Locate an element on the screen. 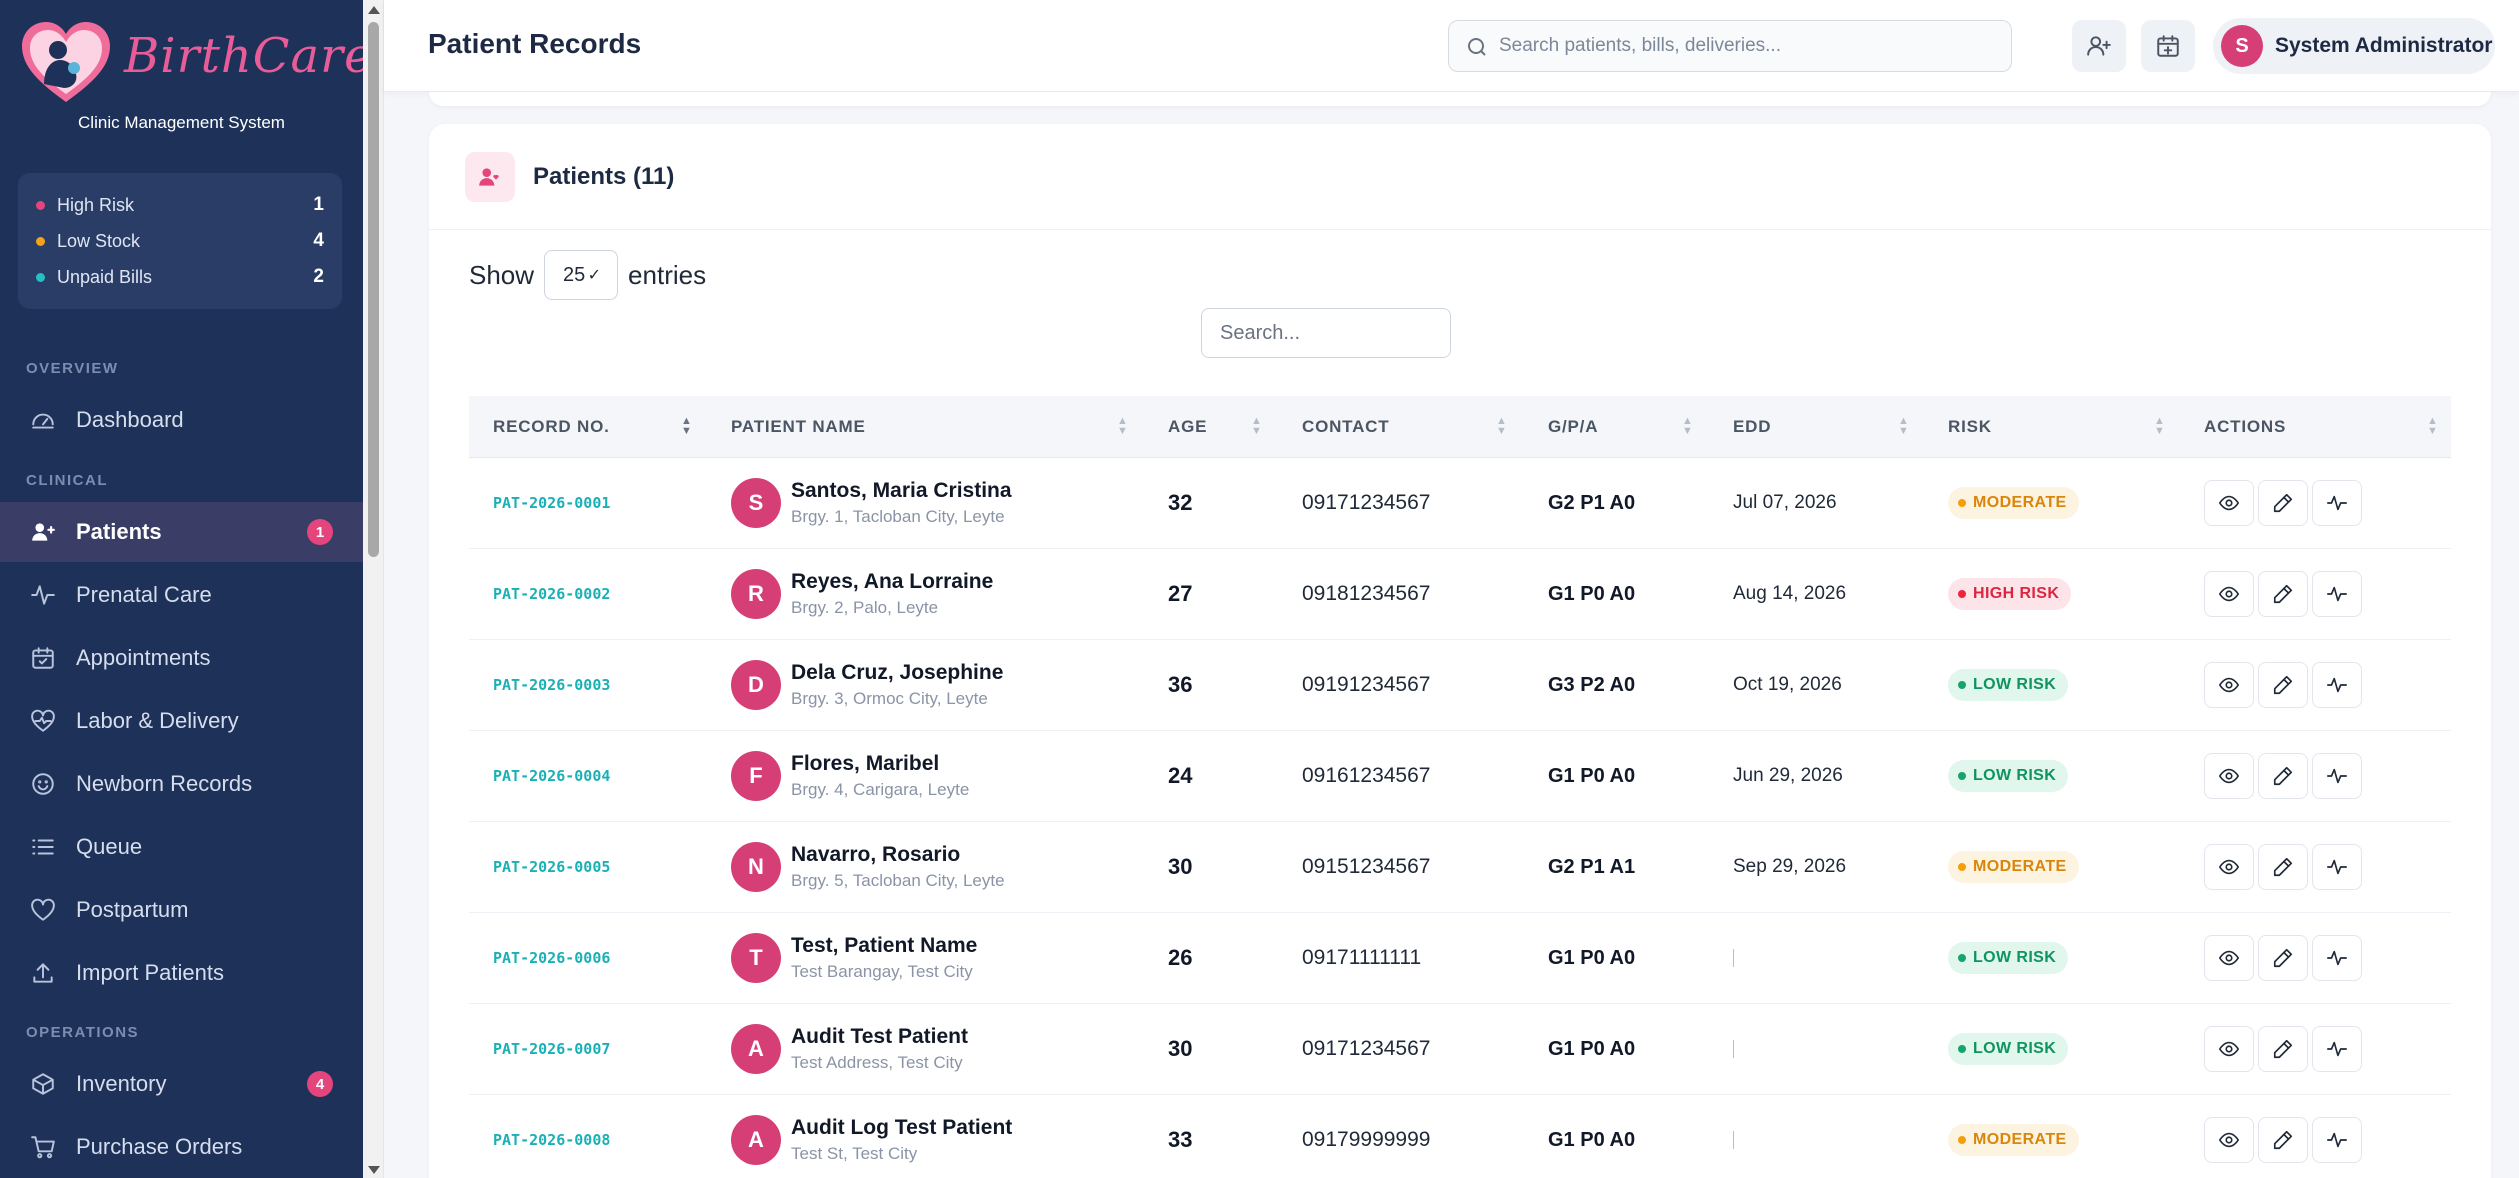 This screenshot has height=1178, width=2519. column-record-no: RECORD NO. is located at coordinates (551, 427).